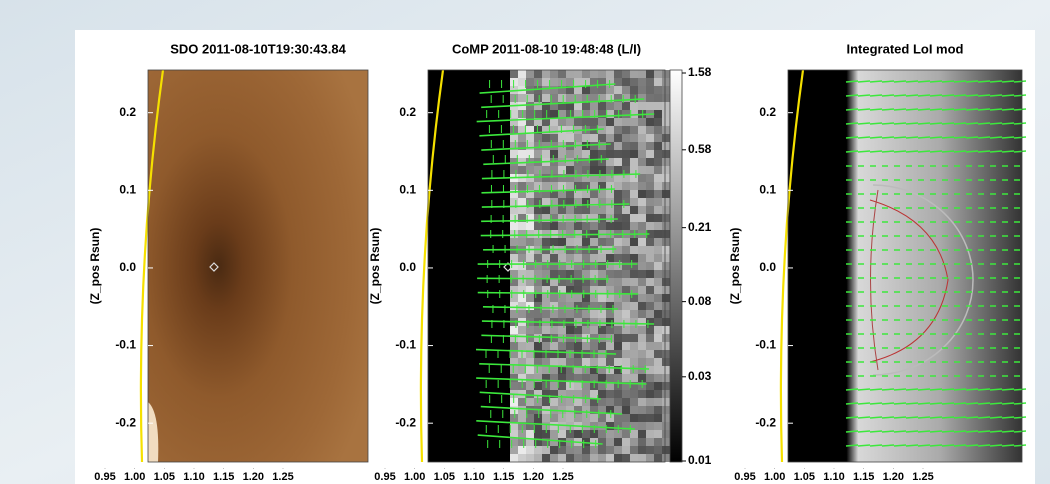 The height and width of the screenshot is (484, 1050). I want to click on colorbar-tick-label: 1.58, so click(700, 72).